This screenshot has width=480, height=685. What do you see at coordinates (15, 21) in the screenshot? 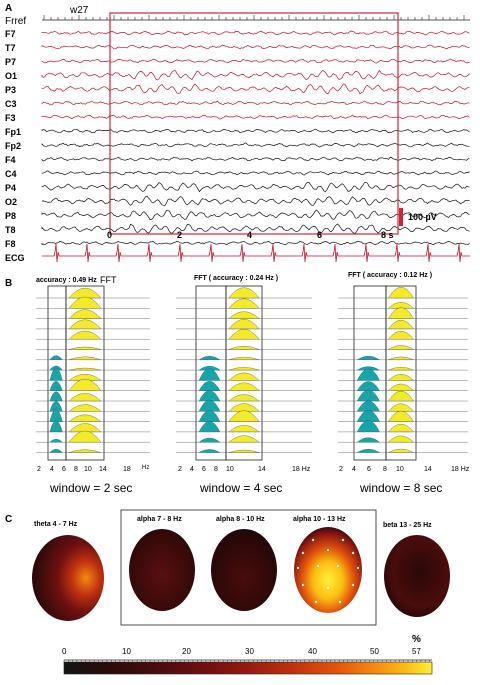
I see `reference-label: Frref` at bounding box center [15, 21].